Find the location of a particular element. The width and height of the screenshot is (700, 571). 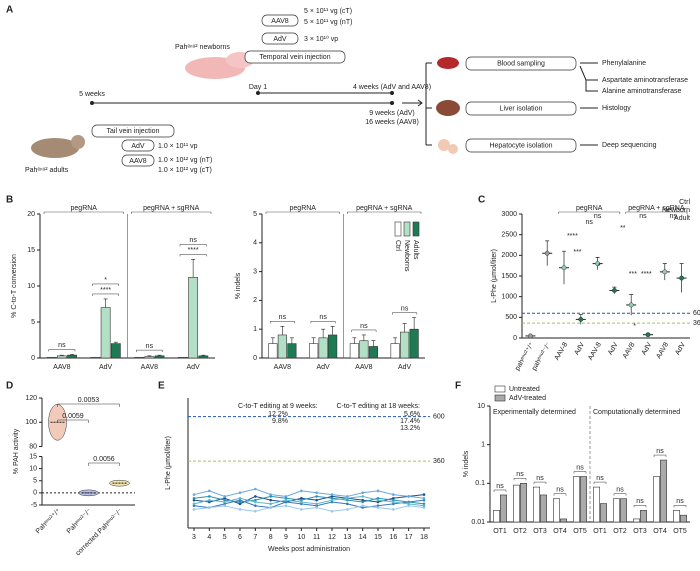

label: Hepatocyte isolation is located at coordinates (520, 145).